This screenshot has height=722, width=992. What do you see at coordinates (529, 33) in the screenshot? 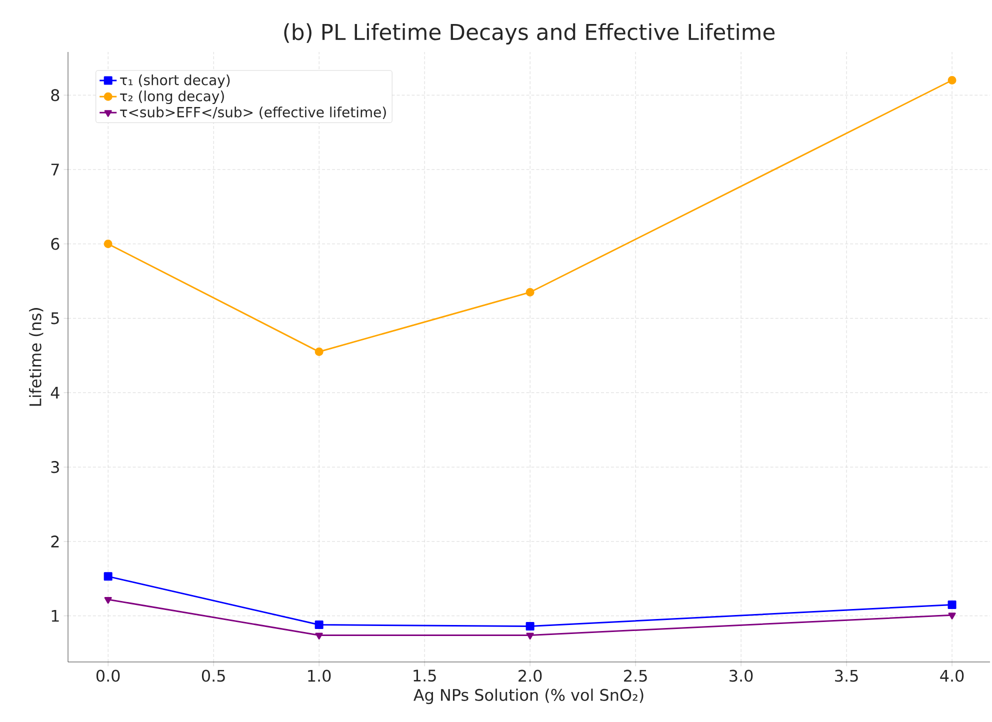
I see `chart-title: (b) PL Lifetime Decays and Effective Lifetime` at bounding box center [529, 33].